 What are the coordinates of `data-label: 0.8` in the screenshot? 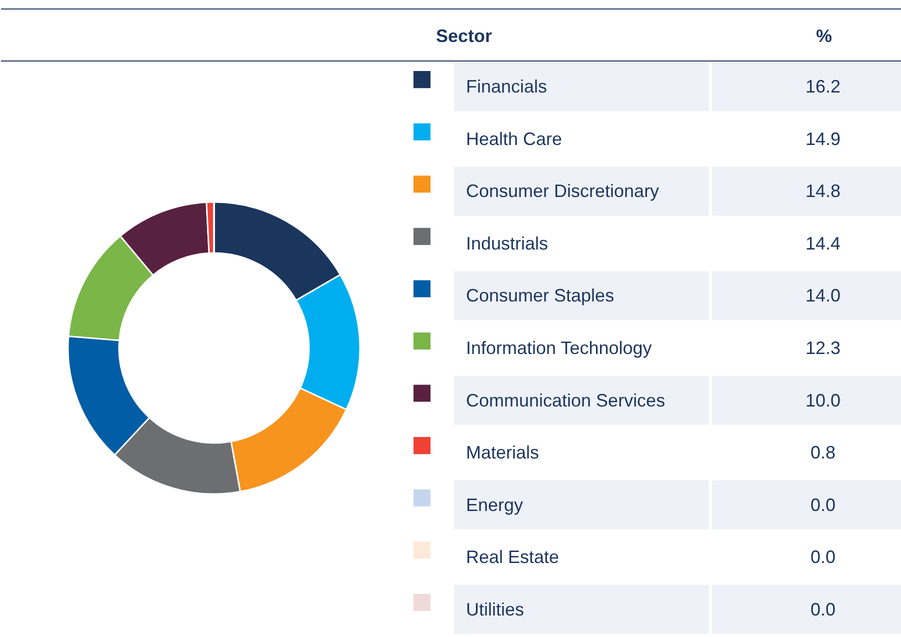 It's located at (823, 452).